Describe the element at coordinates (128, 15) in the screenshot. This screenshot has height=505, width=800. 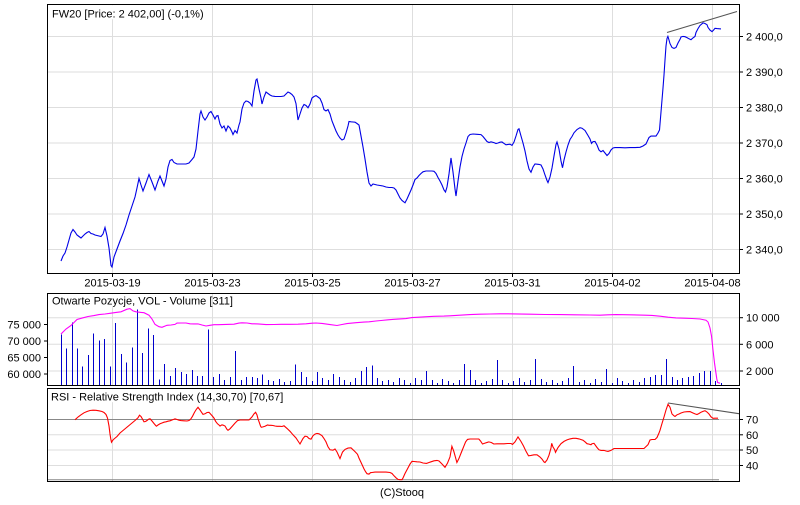
I see `svg-text: FW20 [Price: 2 402,00] (-0,1%)` at that location.